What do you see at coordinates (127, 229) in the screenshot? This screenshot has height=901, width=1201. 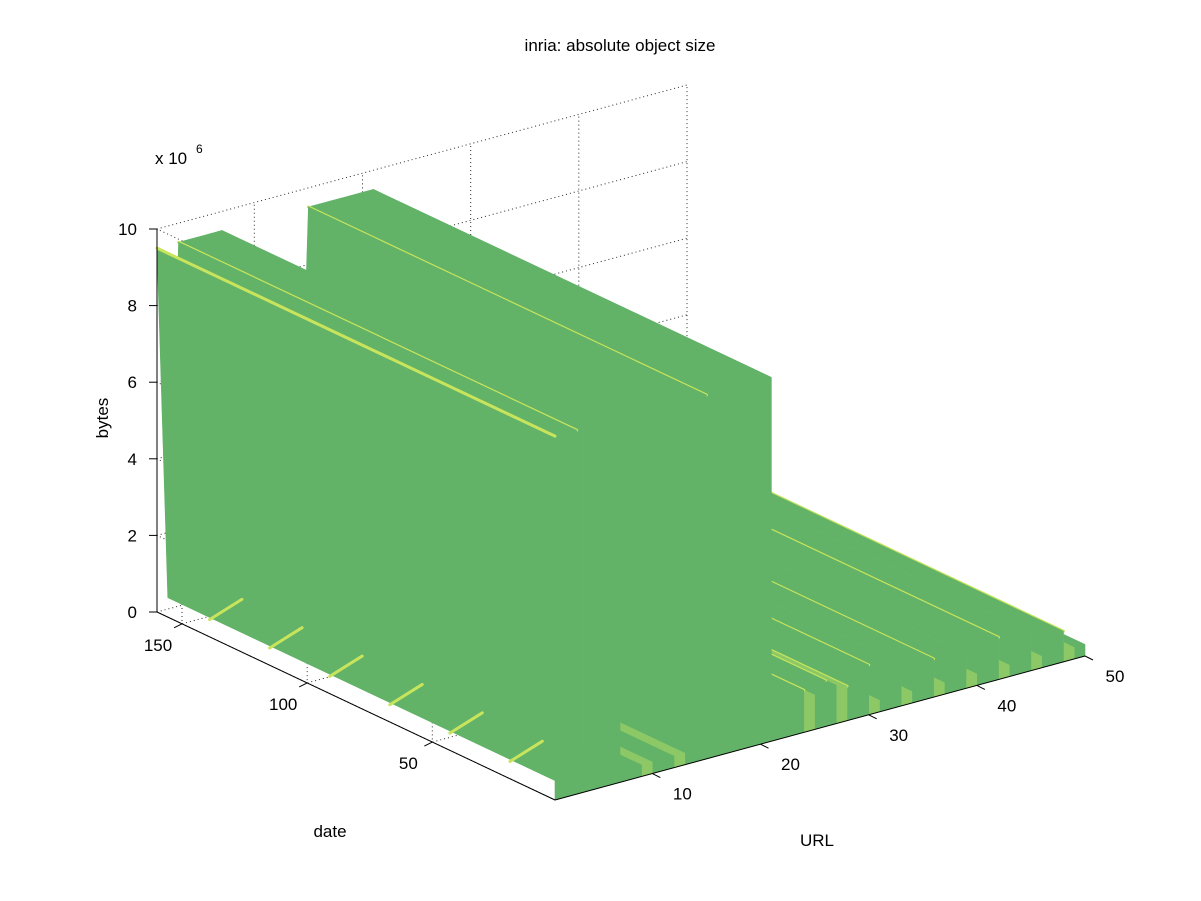 I see `z-tick-label: 10` at bounding box center [127, 229].